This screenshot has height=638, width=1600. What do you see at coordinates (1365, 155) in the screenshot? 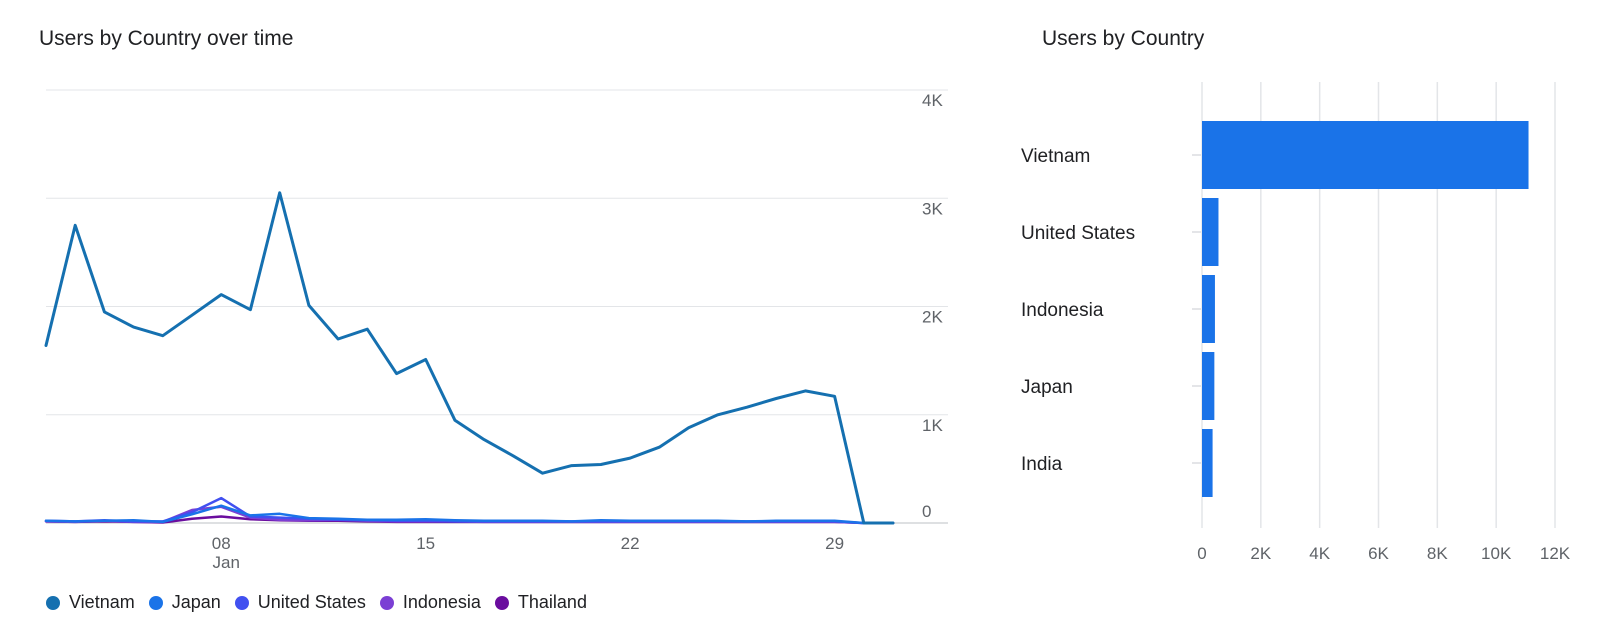
I see `bar-vietnam` at bounding box center [1365, 155].